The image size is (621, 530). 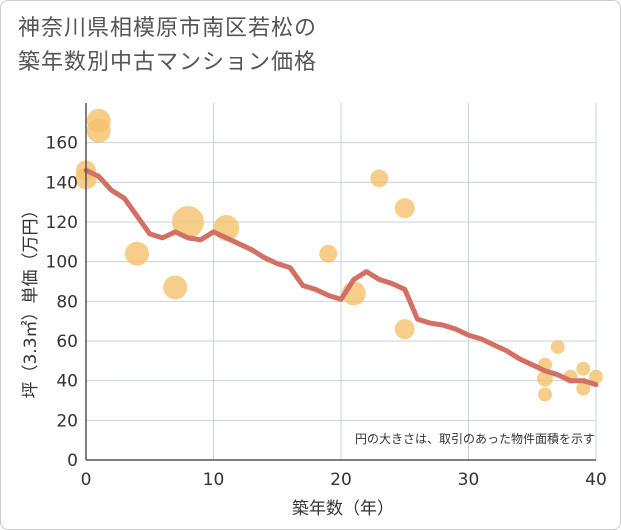 I want to click on x-tick-label-20: 20, so click(x=341, y=480).